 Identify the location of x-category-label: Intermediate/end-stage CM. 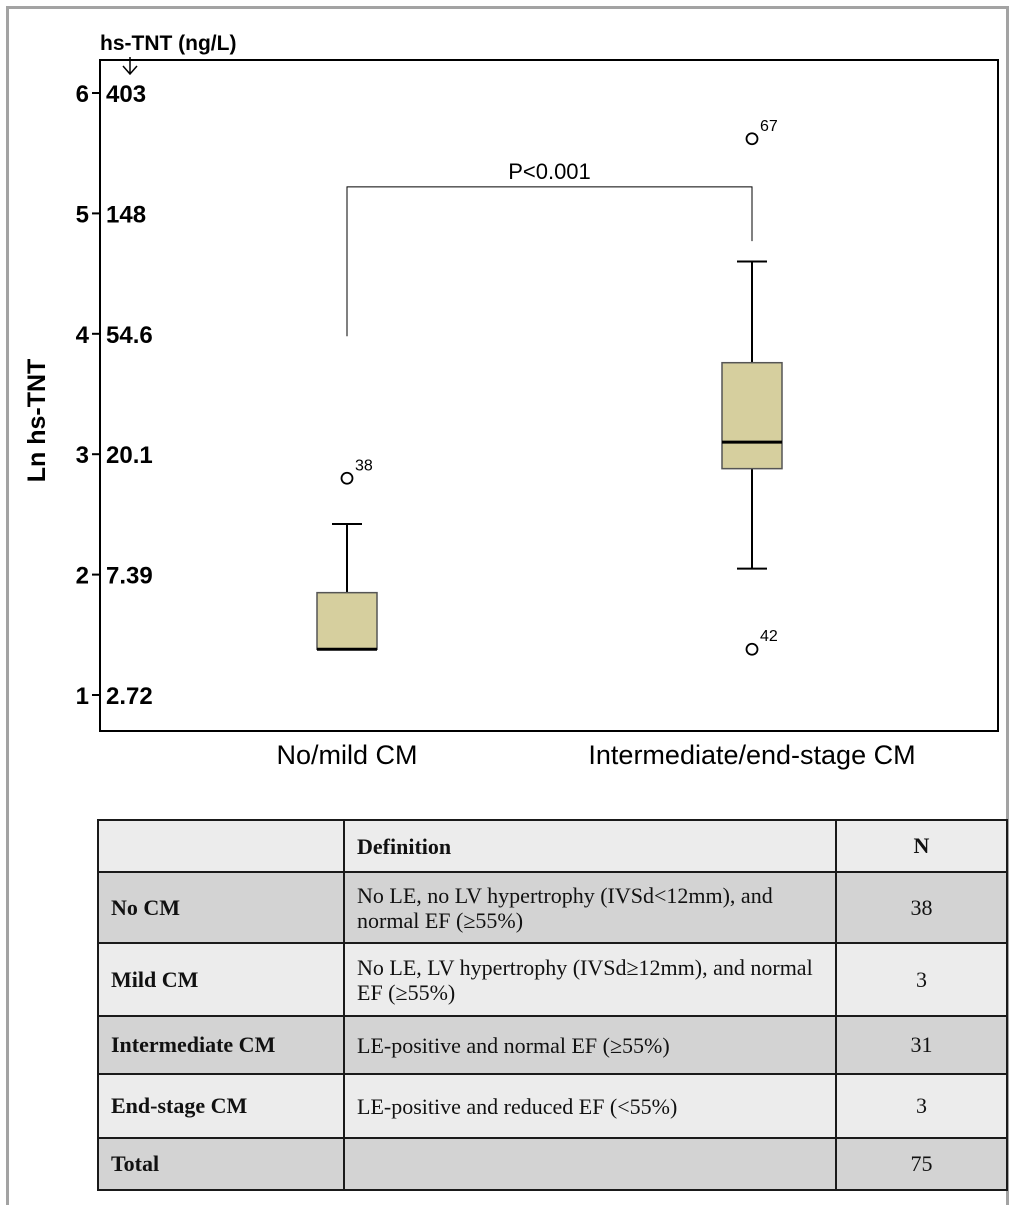
(751, 755).